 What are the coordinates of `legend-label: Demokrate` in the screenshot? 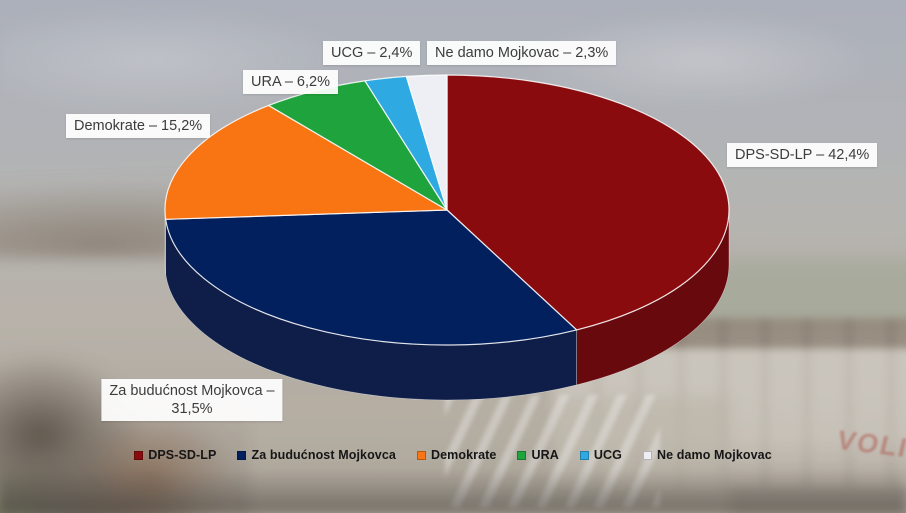 It's located at (463, 455).